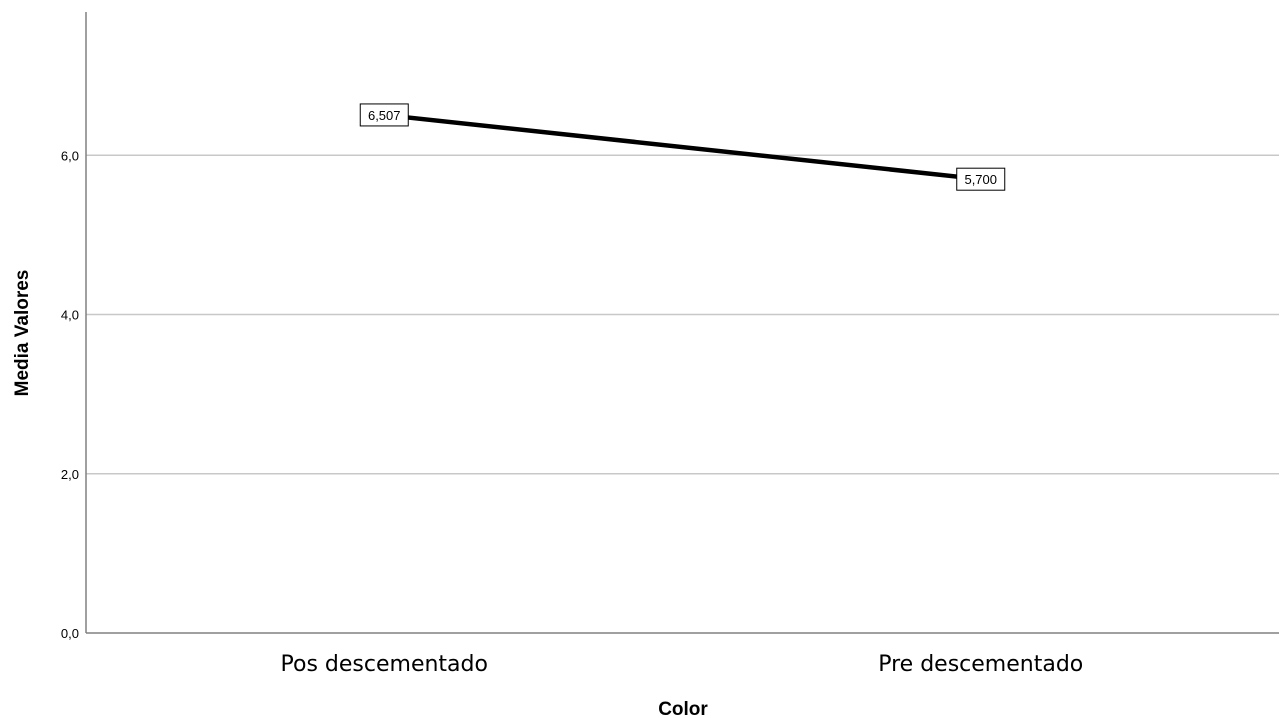 This screenshot has height=718, width=1284. Describe the element at coordinates (980, 664) in the screenshot. I see `x-tick-label: Pre descementado` at that location.